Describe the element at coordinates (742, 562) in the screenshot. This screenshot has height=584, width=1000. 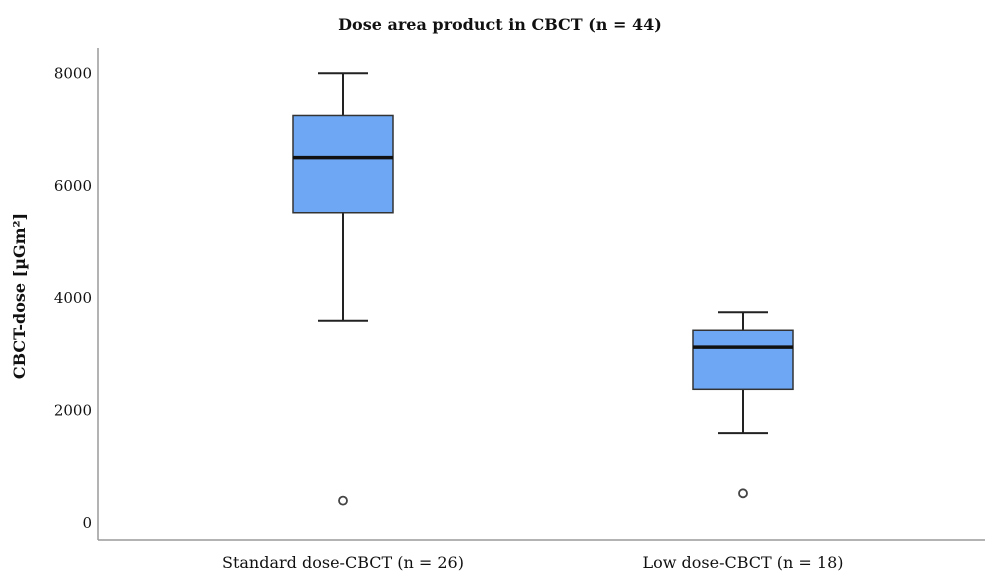
I see `x-tick-label: Low dose-CBCT (n = 18)` at that location.